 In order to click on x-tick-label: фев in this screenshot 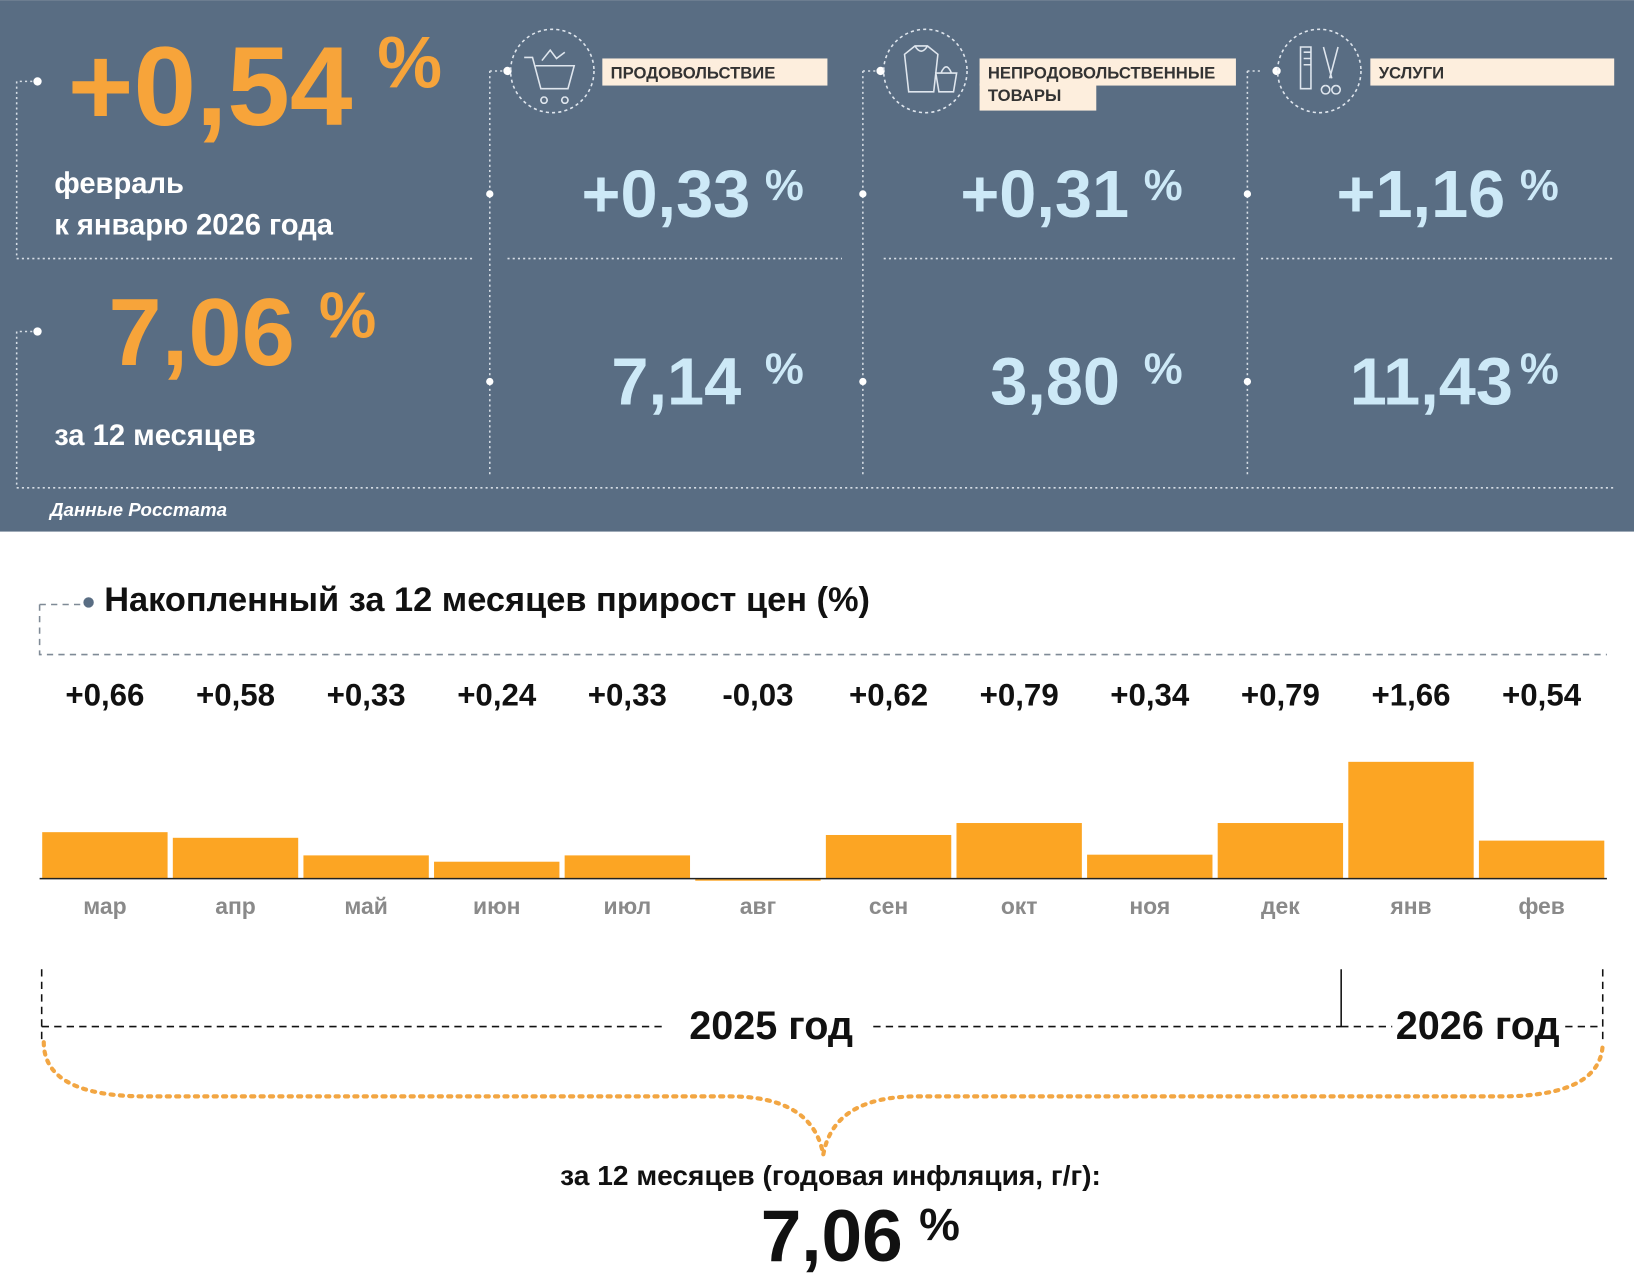, I will do `click(1541, 906)`.